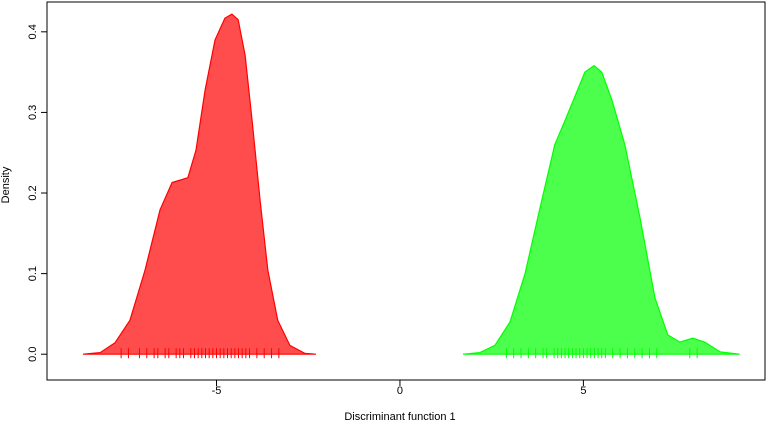 The height and width of the screenshot is (423, 767). I want to click on y-tick-label: 0.1, so click(33, 273).